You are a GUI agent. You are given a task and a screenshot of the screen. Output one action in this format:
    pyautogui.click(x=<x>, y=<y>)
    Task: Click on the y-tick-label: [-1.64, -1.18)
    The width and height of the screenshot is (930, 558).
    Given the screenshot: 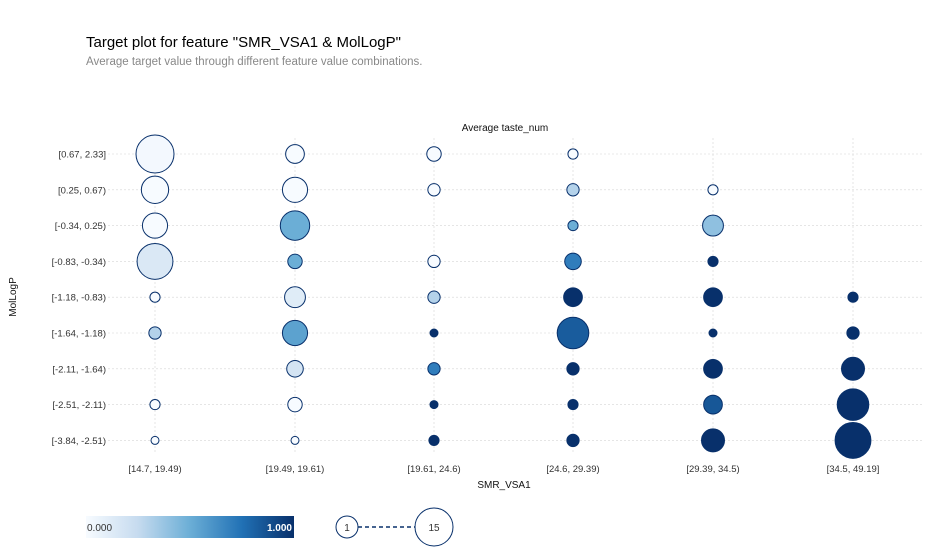 What is the action you would take?
    pyautogui.click(x=79, y=334)
    